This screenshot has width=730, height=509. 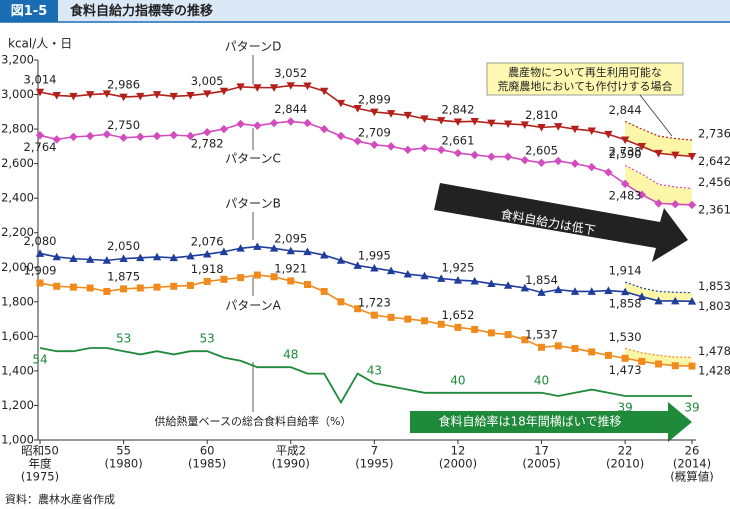 I want to click on chart-title: 食料自給力指標等の推移, so click(x=141, y=11).